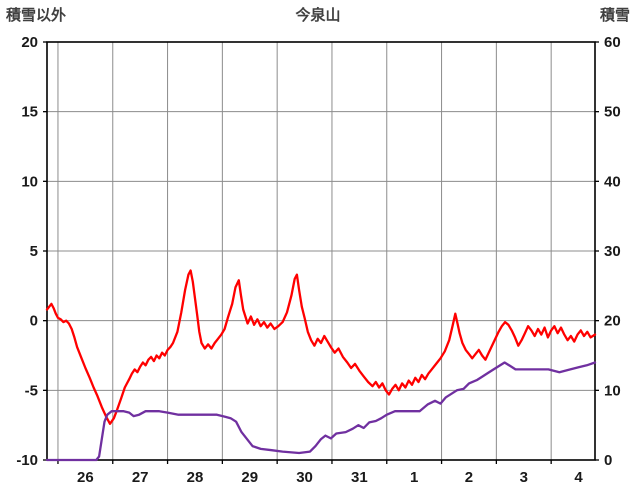 This screenshot has height=501, width=636. Describe the element at coordinates (318, 15) in the screenshot. I see `chart-title: 今泉山` at that location.